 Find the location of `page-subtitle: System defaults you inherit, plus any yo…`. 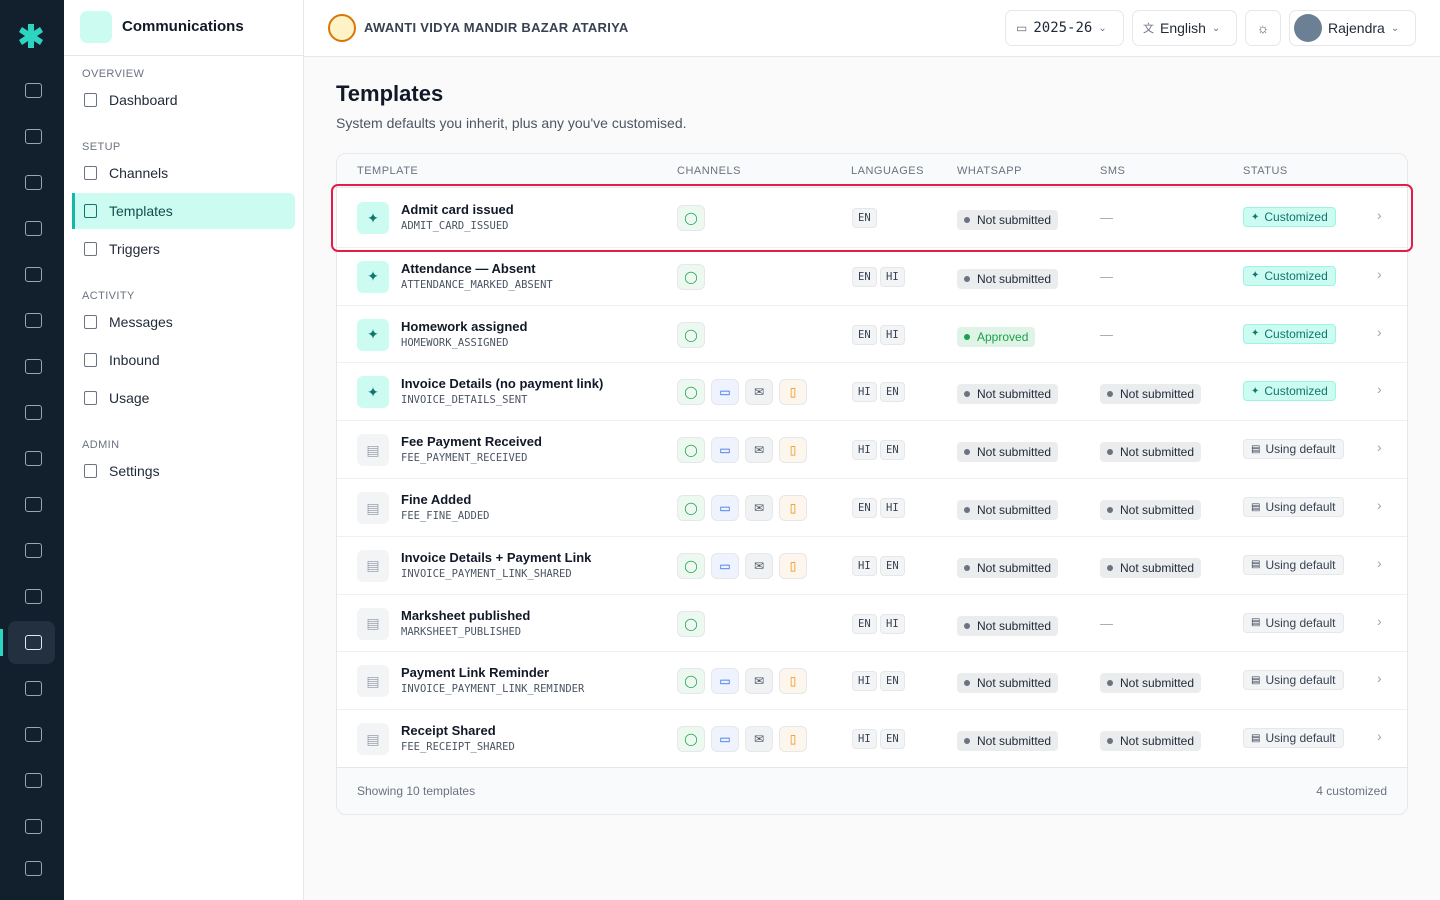

page-subtitle: System defaults you inherit, plus any yo… is located at coordinates (511, 123).